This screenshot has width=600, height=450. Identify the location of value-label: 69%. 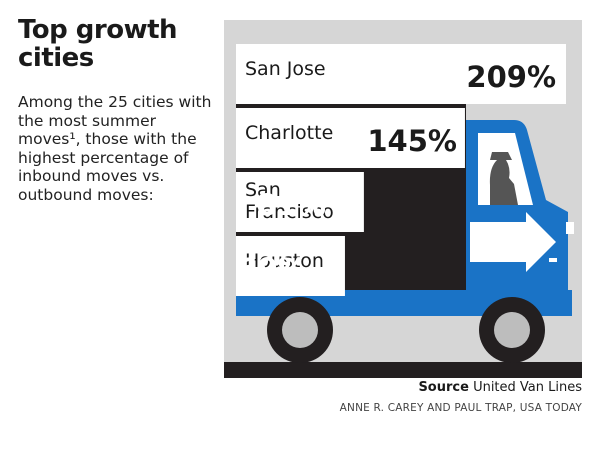
(272, 269).